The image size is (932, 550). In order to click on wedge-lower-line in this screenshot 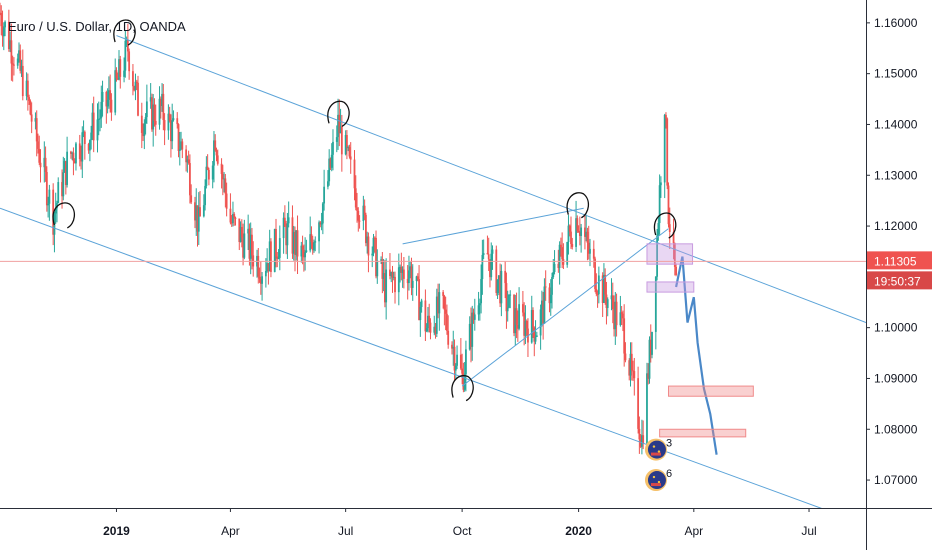, I will do `click(565, 307)`.